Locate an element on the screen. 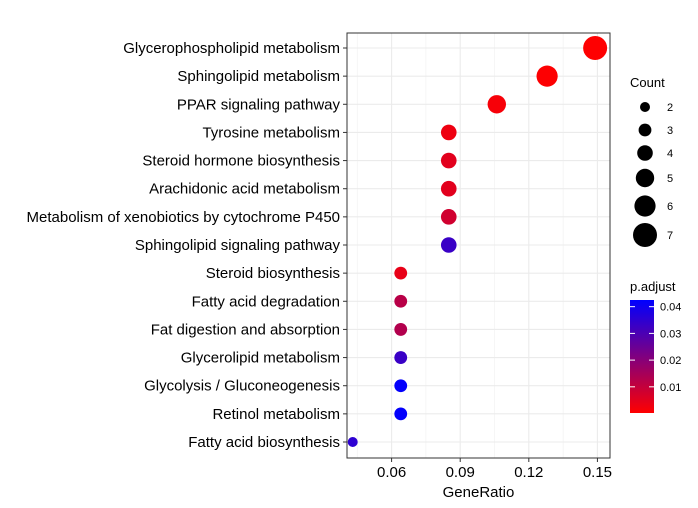 This screenshot has height=508, width=698. color-legend-label: 0.01 is located at coordinates (670, 388).